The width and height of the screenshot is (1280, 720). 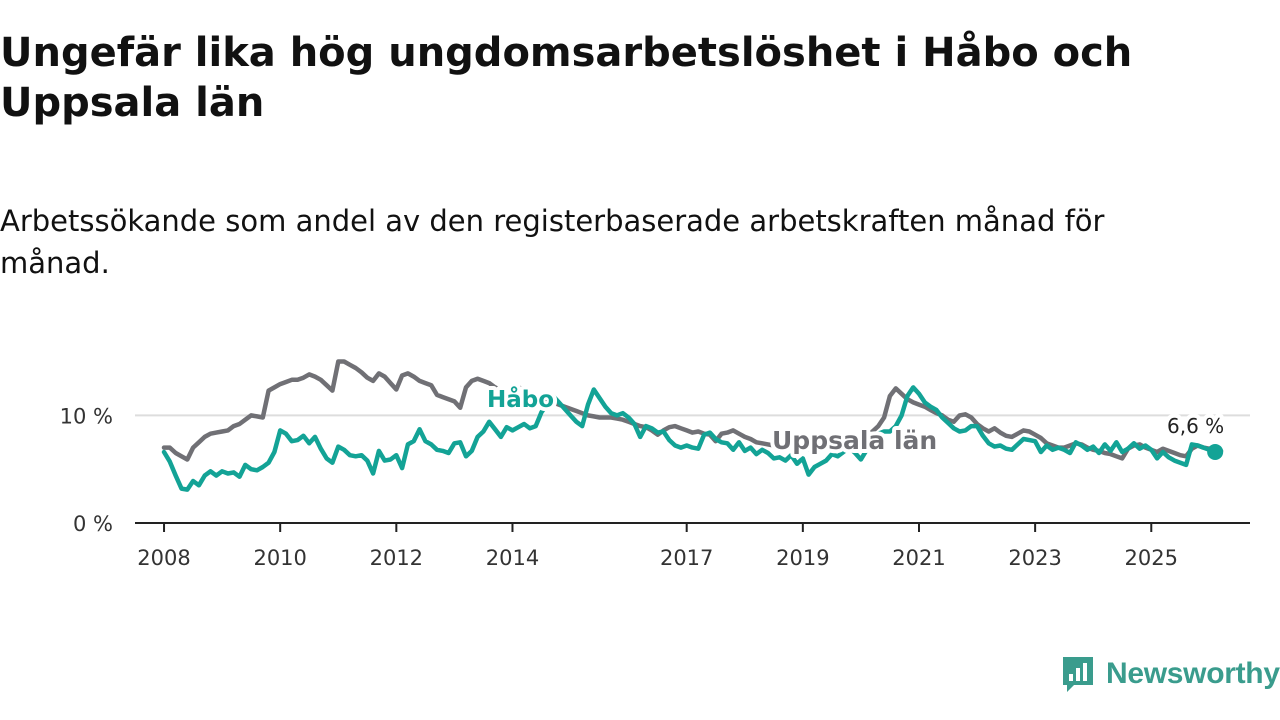 I want to click on end-point-marker, so click(x=1215, y=451).